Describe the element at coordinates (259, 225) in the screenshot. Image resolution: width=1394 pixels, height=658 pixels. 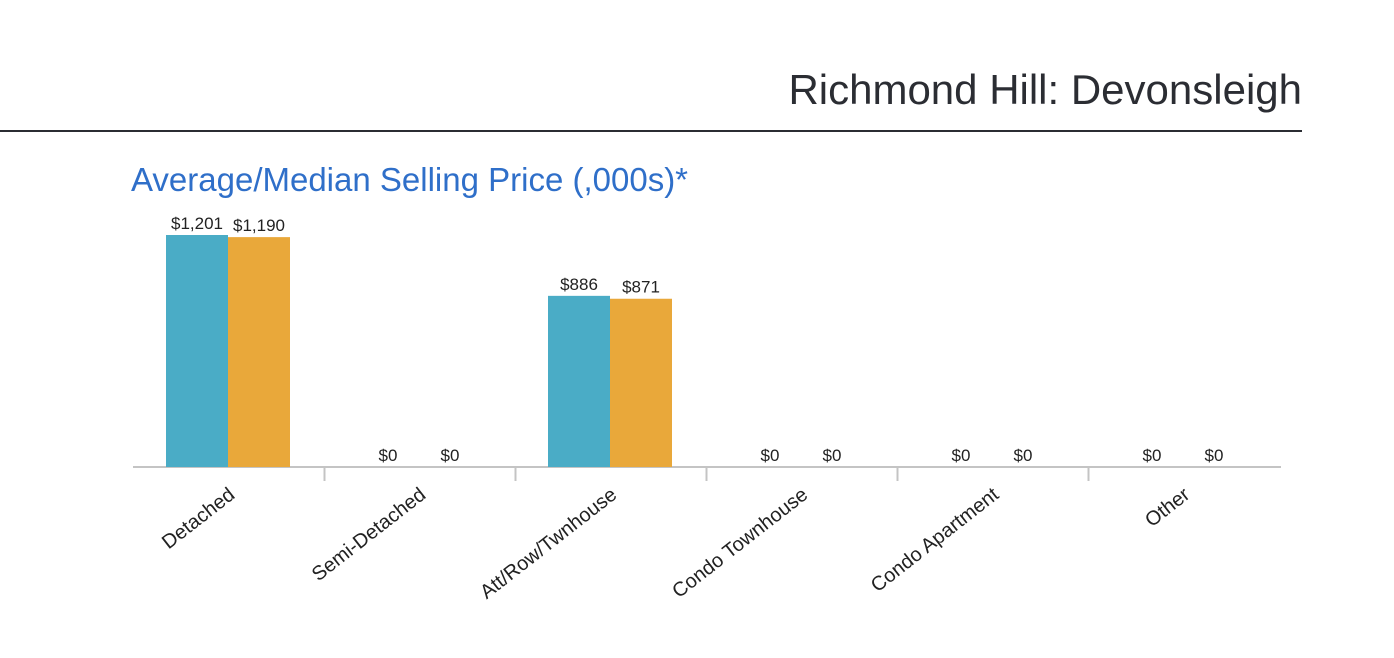
I see `data-label: $1,190` at that location.